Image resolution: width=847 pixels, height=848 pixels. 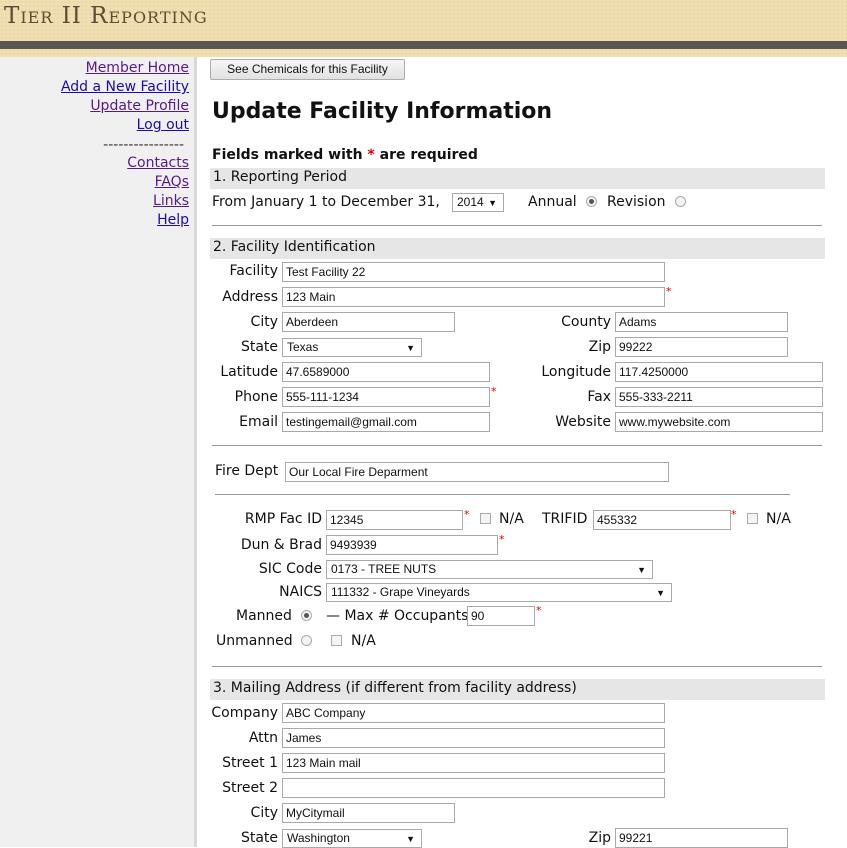 I want to click on zip-input: 99222, so click(x=701, y=347).